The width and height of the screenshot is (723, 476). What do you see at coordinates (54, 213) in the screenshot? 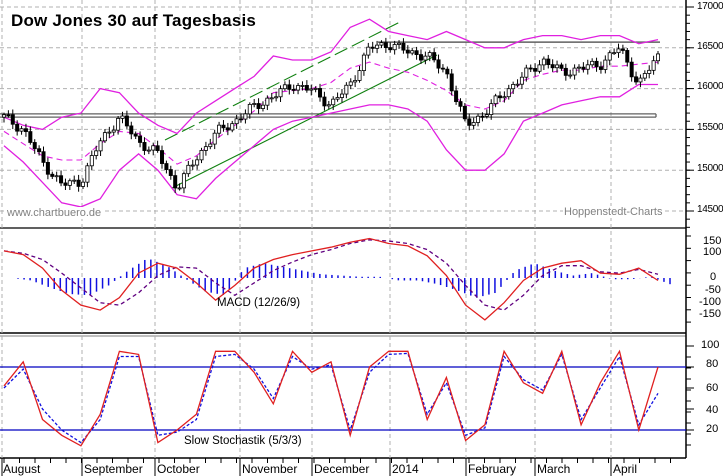
I see `watermark-chartbuero: www.chartbuero.de` at bounding box center [54, 213].